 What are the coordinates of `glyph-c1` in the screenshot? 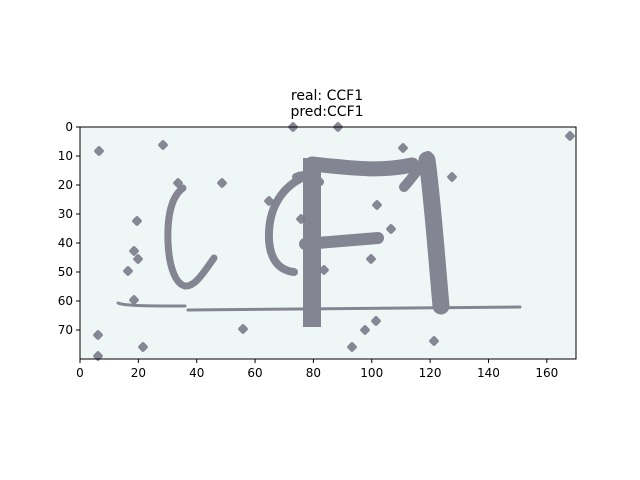 It's located at (191, 237).